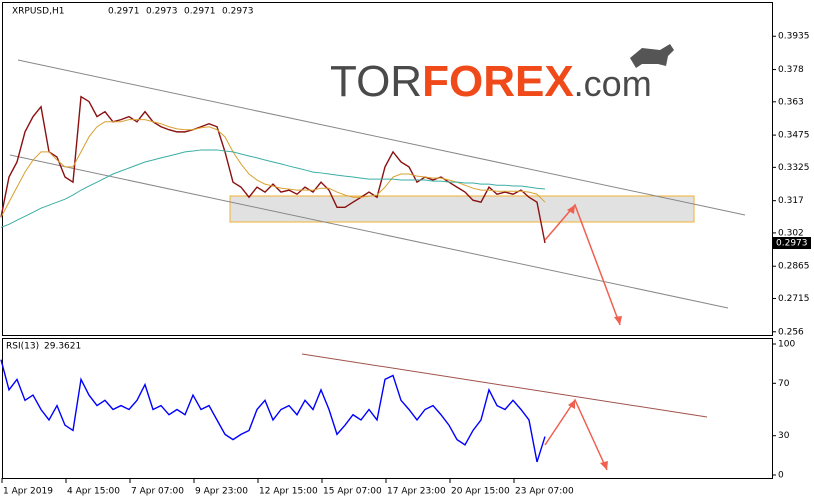 The height and width of the screenshot is (503, 814). Describe the element at coordinates (62, 347) in the screenshot. I see `rsi-current: 29.3621` at that location.